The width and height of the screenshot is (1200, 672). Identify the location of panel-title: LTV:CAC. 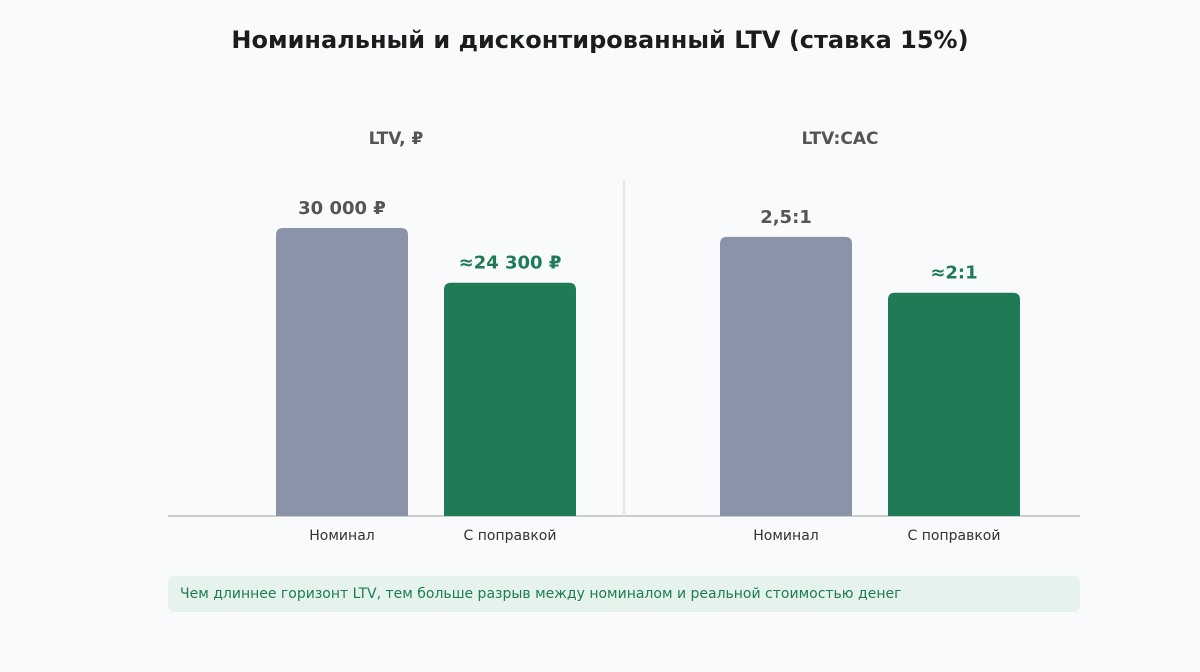
(840, 139).